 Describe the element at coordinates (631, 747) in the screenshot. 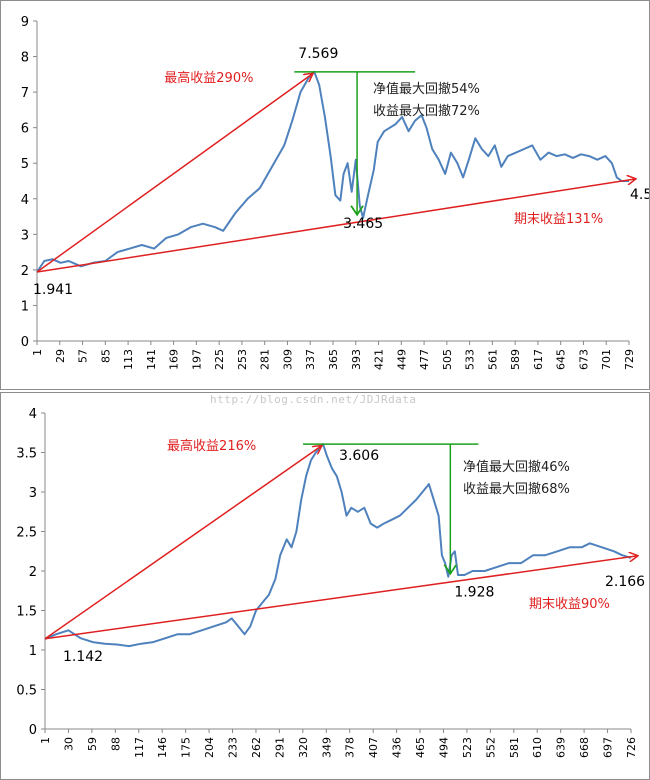

I see `bottom-x-tick-label: 726` at that location.